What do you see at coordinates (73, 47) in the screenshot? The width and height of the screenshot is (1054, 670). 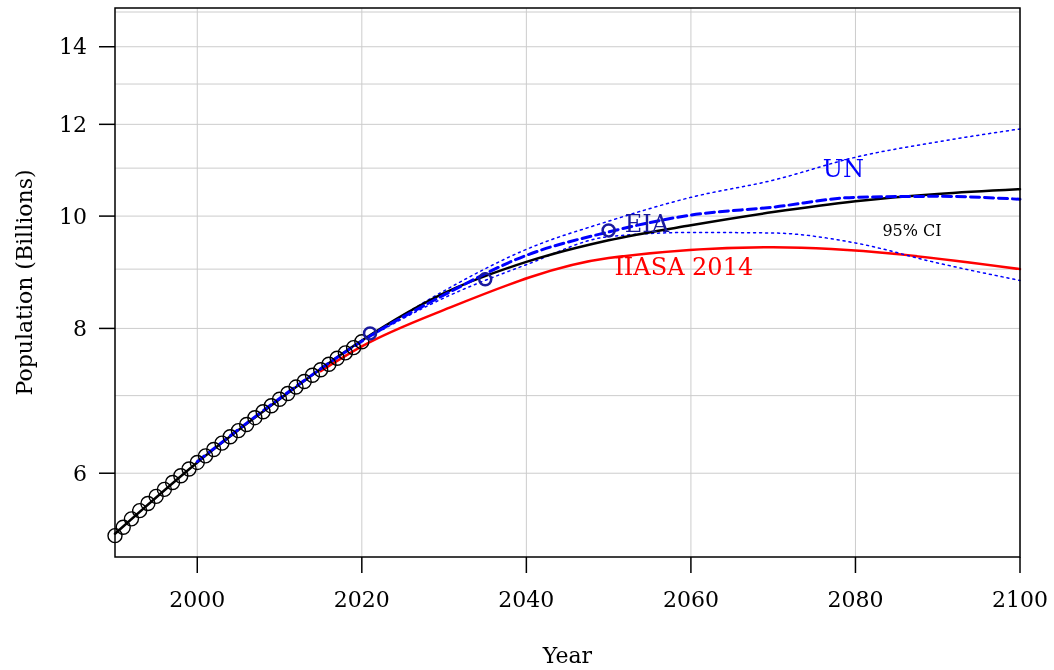 I see `y-tick-label: 14` at bounding box center [73, 47].